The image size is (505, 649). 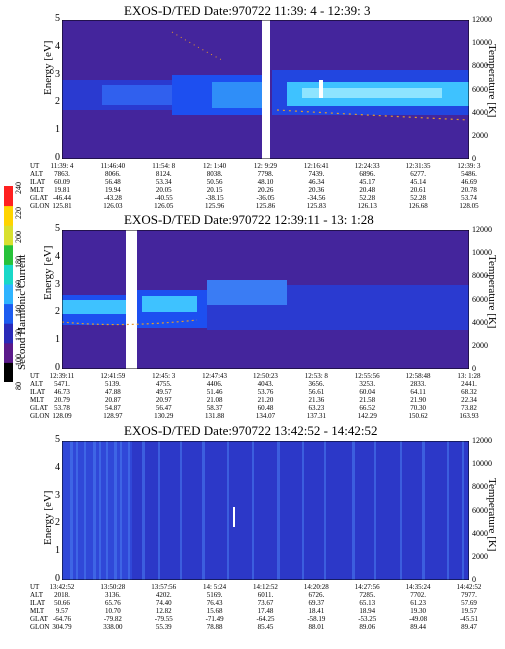 What do you see at coordinates (469, 166) in the screenshot?
I see `orbit-cell: 12:39: 3` at bounding box center [469, 166].